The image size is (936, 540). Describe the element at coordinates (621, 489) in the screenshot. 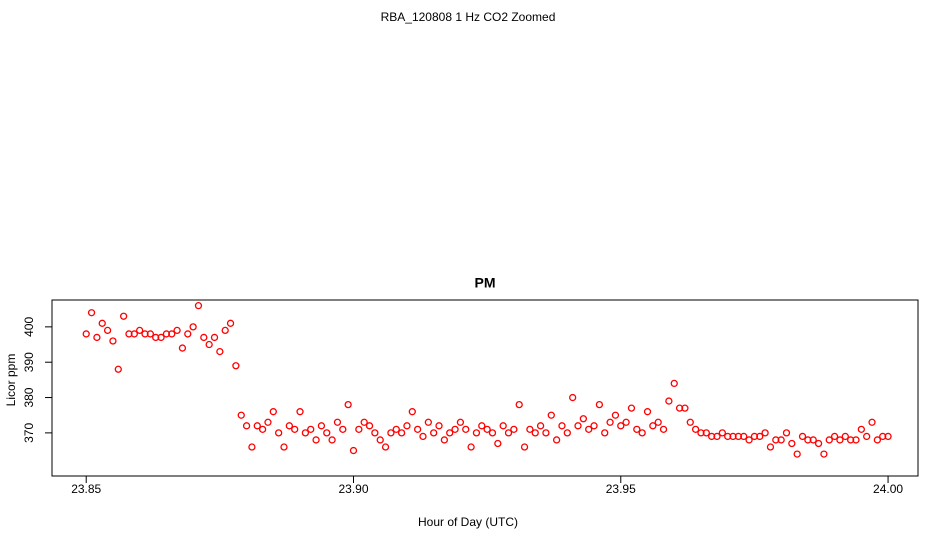

I see `x-tick-label: 23.95` at that location.